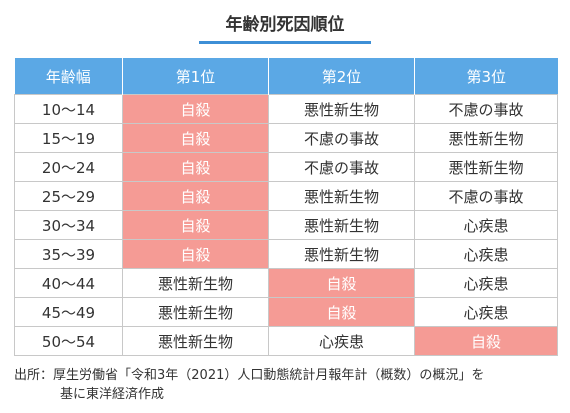  I want to click on table-row: 45～49 悪性新生物 自殺 心疾患, so click(286, 312).